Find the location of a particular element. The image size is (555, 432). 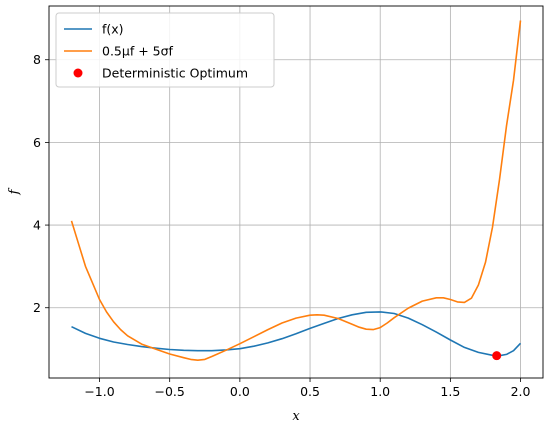

y-tick-label: 2 is located at coordinates (37, 307).